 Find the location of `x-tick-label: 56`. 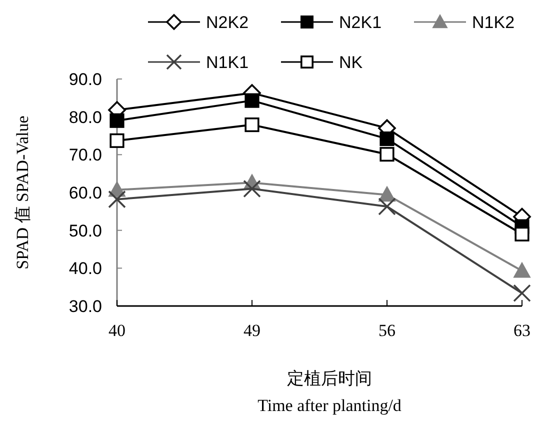

x-tick-label: 56 is located at coordinates (387, 330).